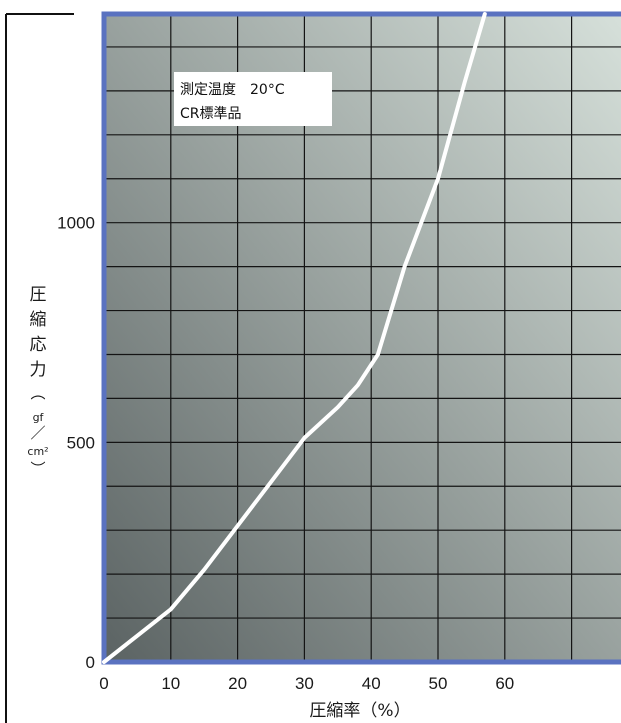 The height and width of the screenshot is (723, 621). What do you see at coordinates (359, 711) in the screenshot?
I see `x-axis-title: 圧縮率（%）` at bounding box center [359, 711].